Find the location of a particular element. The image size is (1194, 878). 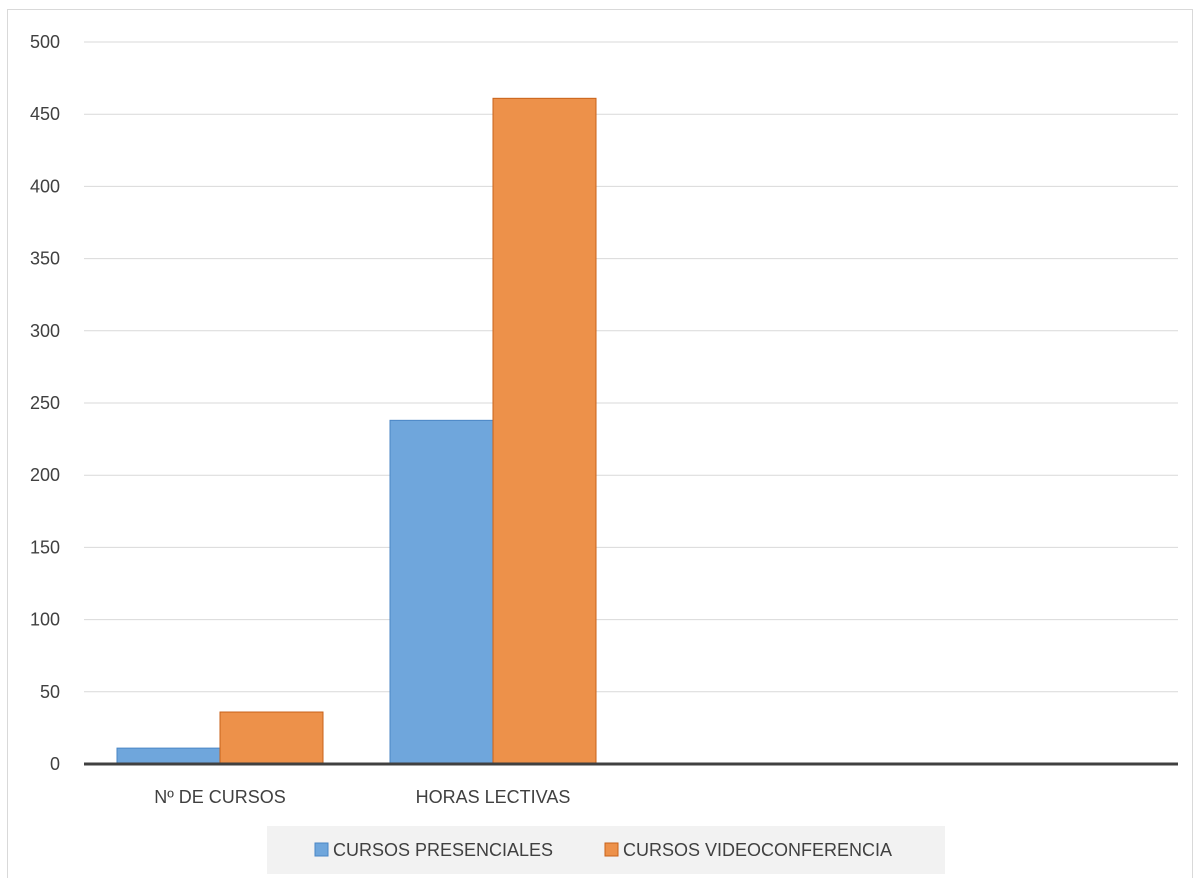

y-tick-label: 450 is located at coordinates (45, 114).